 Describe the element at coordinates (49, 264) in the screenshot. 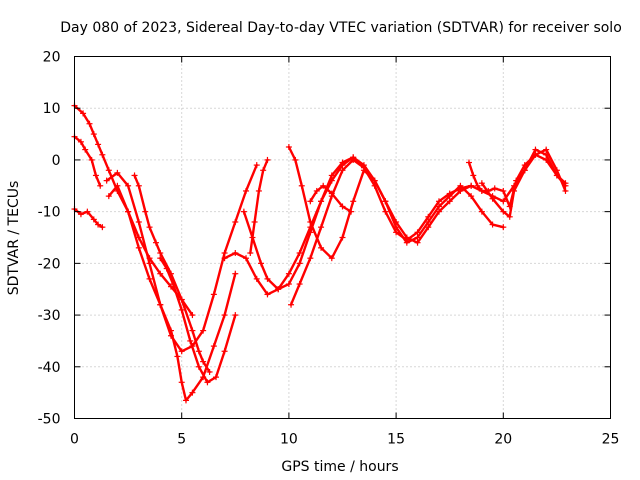

I see `y-tick-label: -20` at that location.